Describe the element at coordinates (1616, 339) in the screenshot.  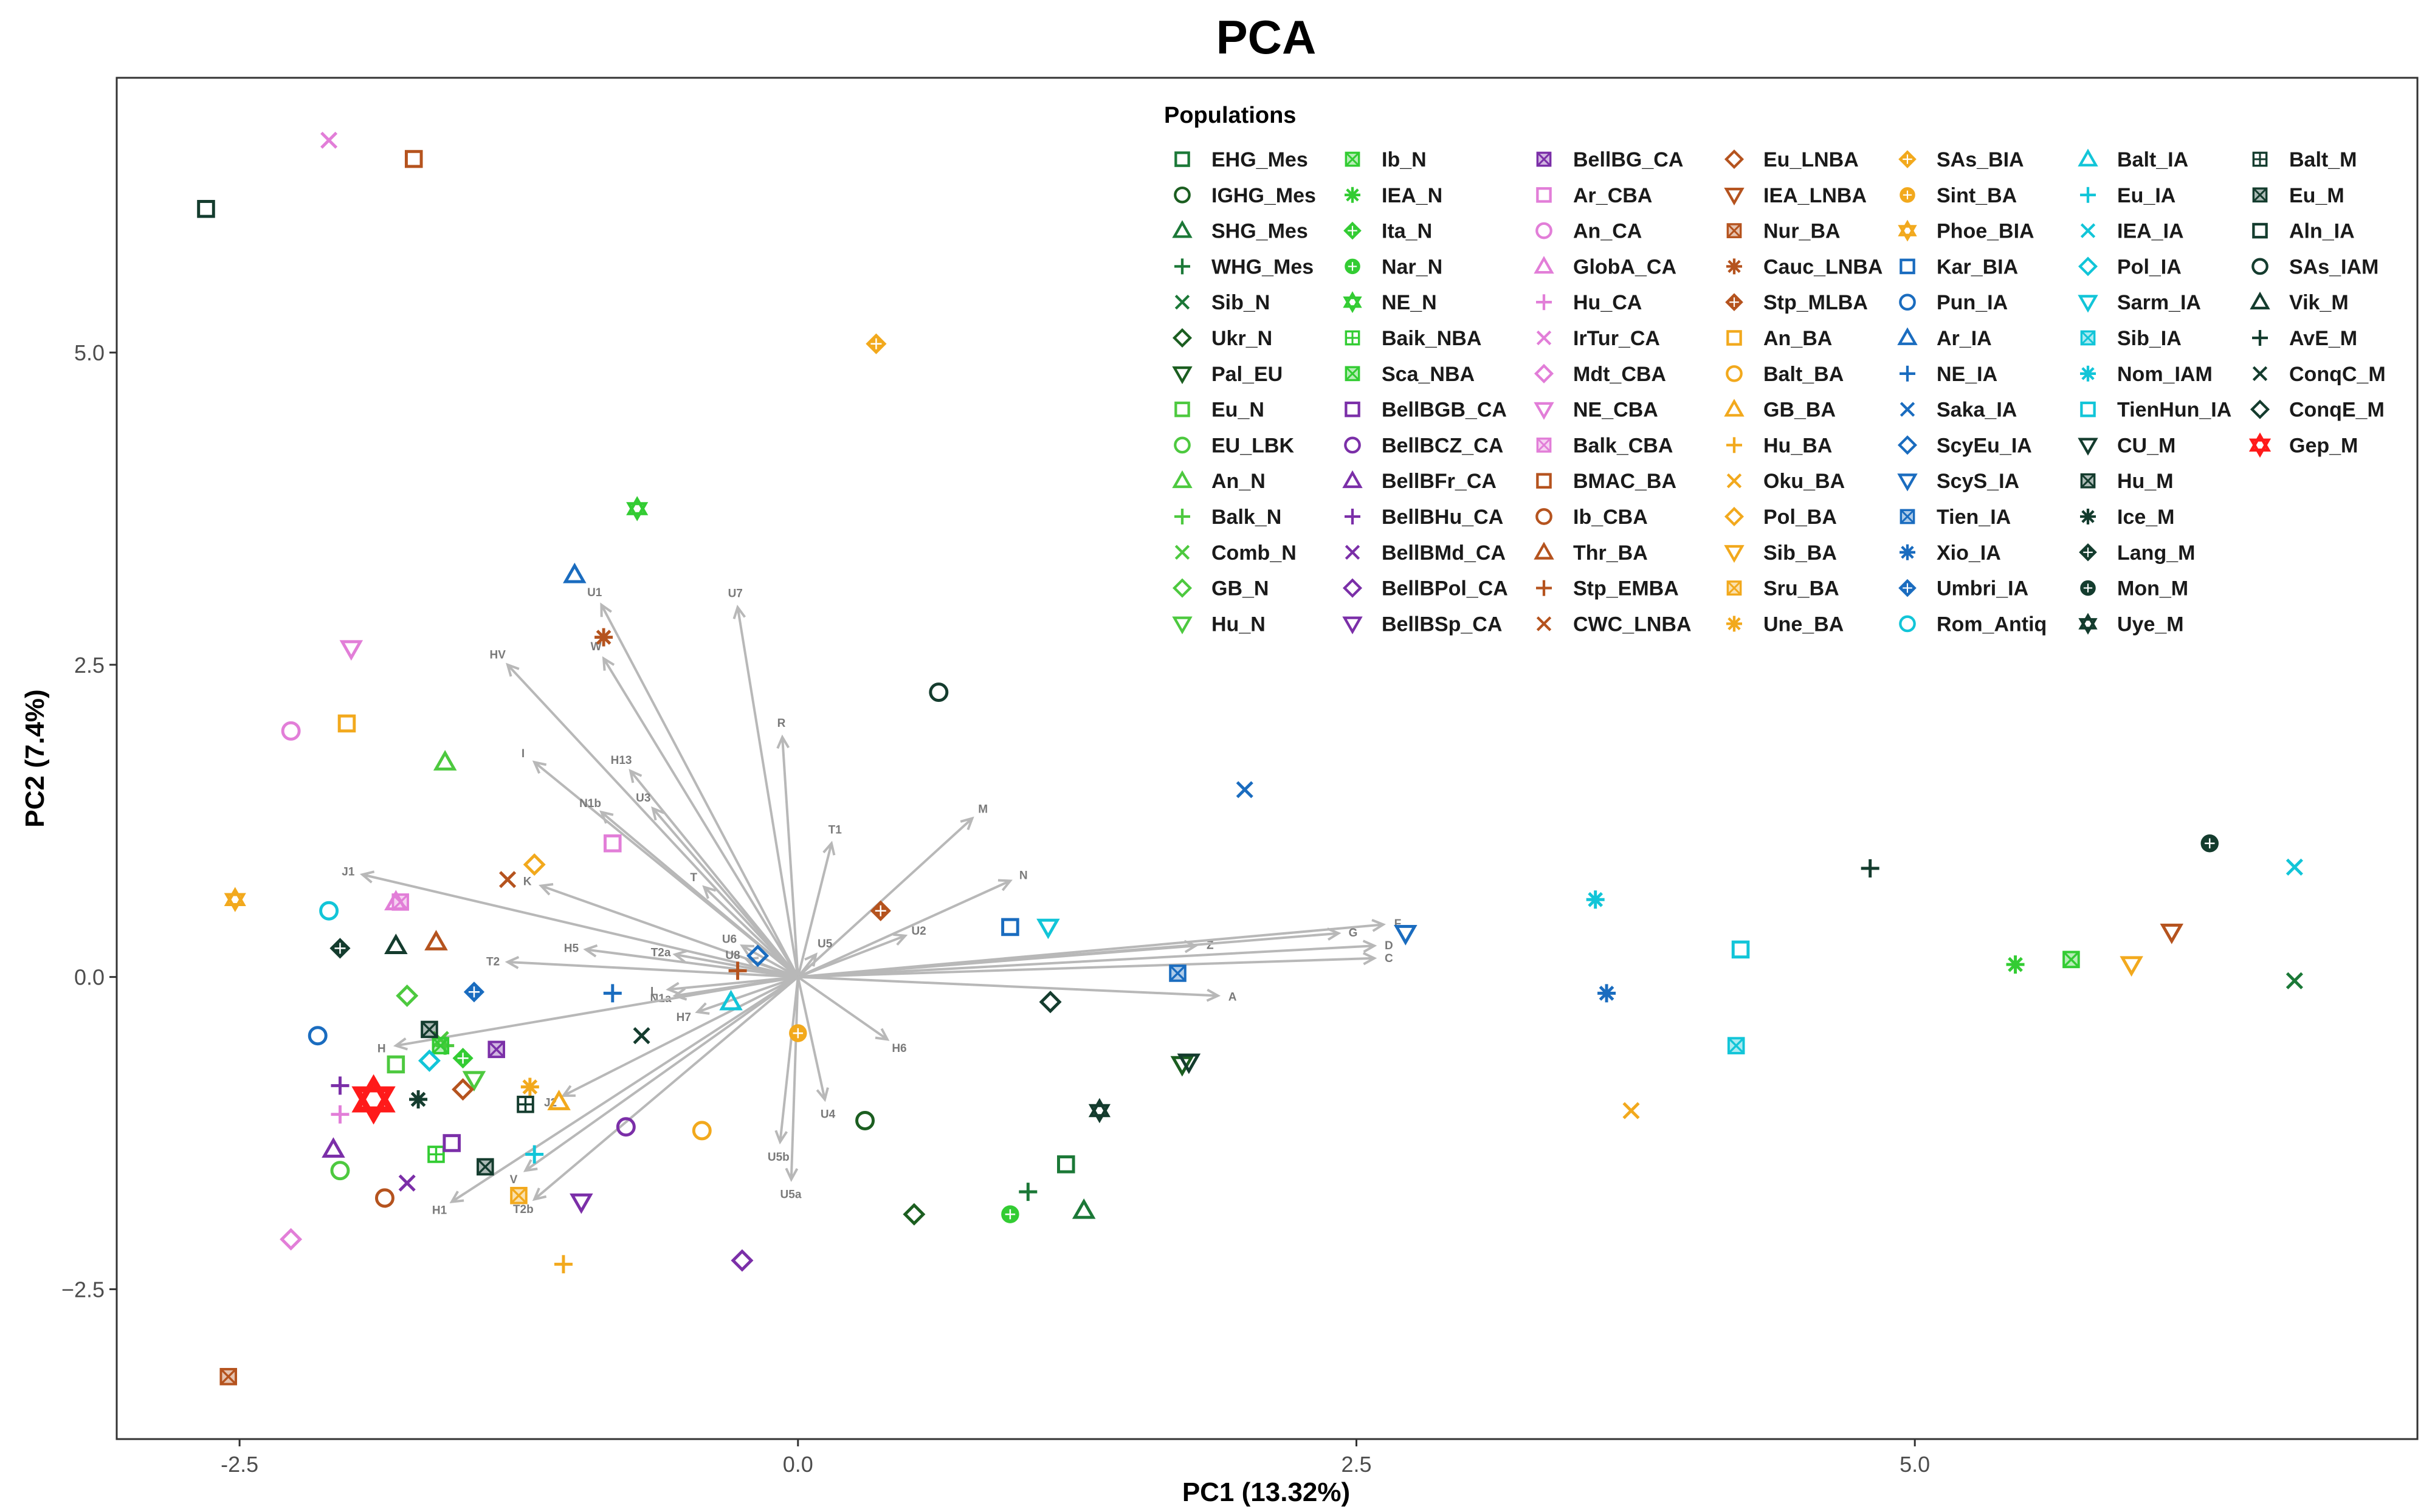
I see `legend-label: IrTur_CA` at that location.